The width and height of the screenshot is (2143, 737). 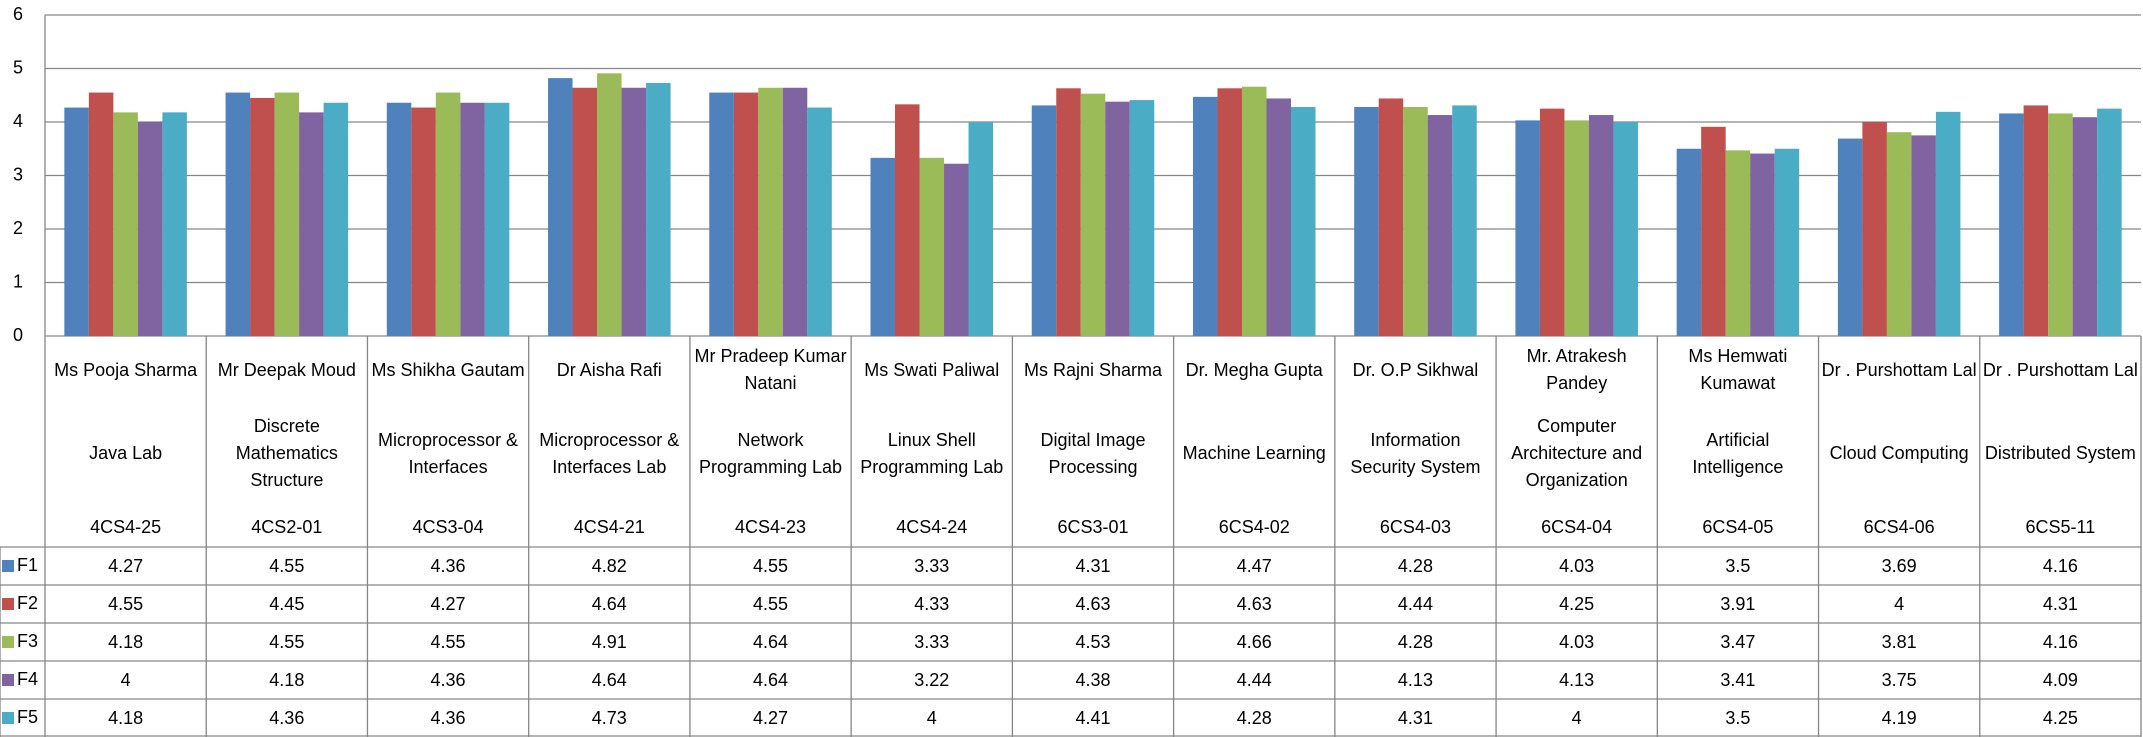 I want to click on teacher-name: Ms Rajni Sharma, so click(x=1092, y=369).